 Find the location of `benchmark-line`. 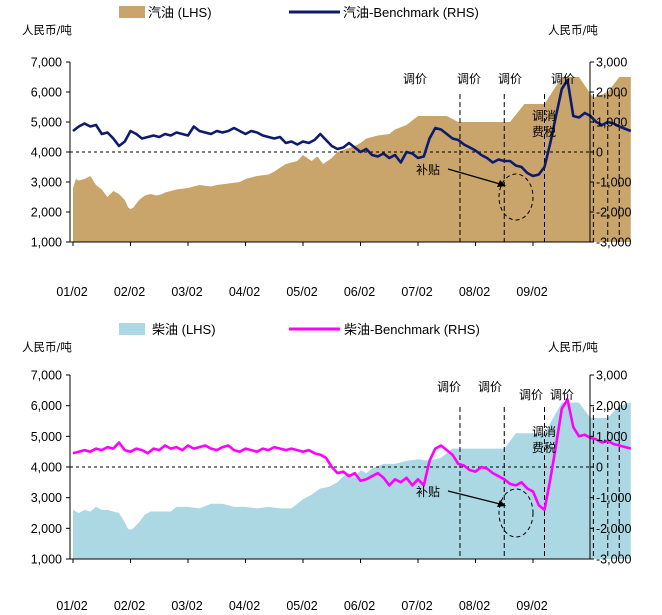

benchmark-line is located at coordinates (352, 128).